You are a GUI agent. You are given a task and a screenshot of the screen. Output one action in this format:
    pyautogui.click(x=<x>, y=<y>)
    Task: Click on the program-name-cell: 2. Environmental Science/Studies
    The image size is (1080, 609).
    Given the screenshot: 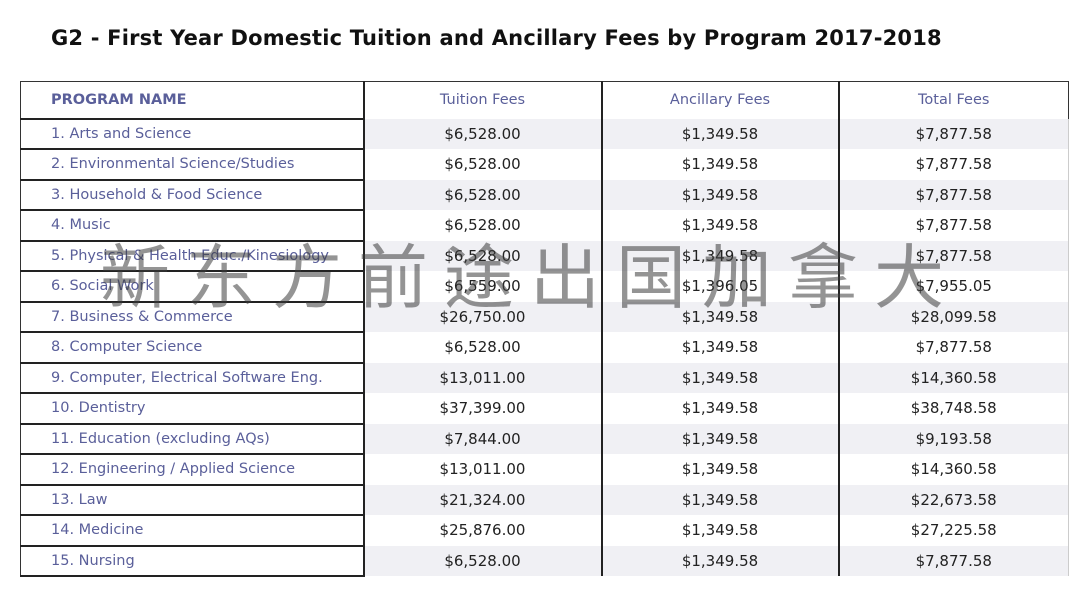 What is the action you would take?
    pyautogui.click(x=192, y=165)
    